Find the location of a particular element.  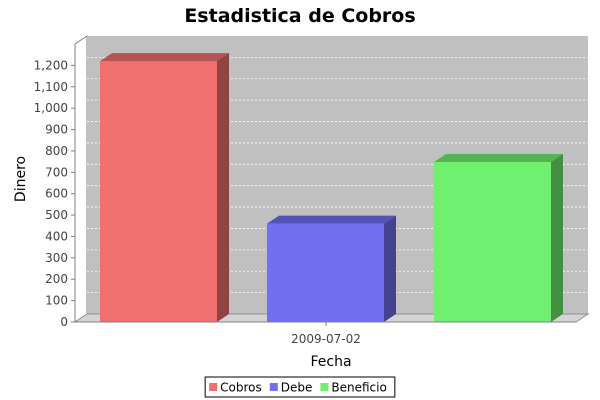

bar-cobros-front is located at coordinates (158, 191).